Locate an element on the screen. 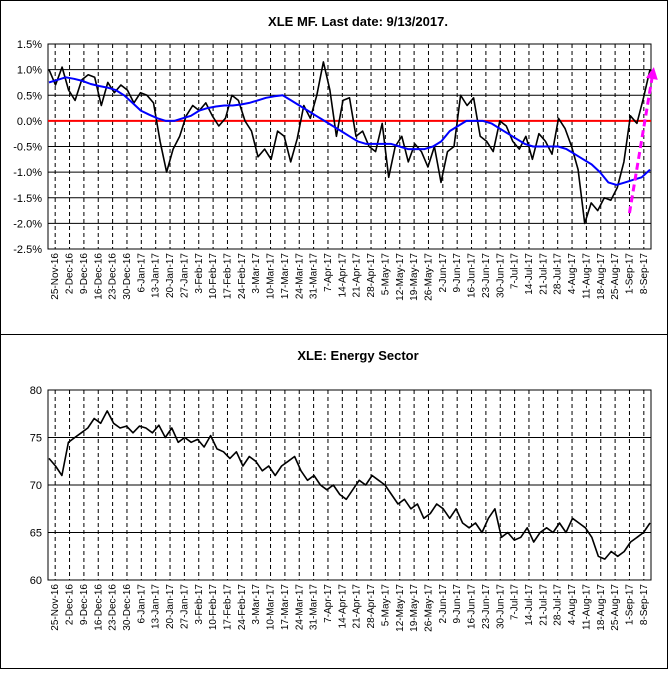 The height and width of the screenshot is (674, 668). y-tick-label: -1.5% is located at coordinates (27, 199).